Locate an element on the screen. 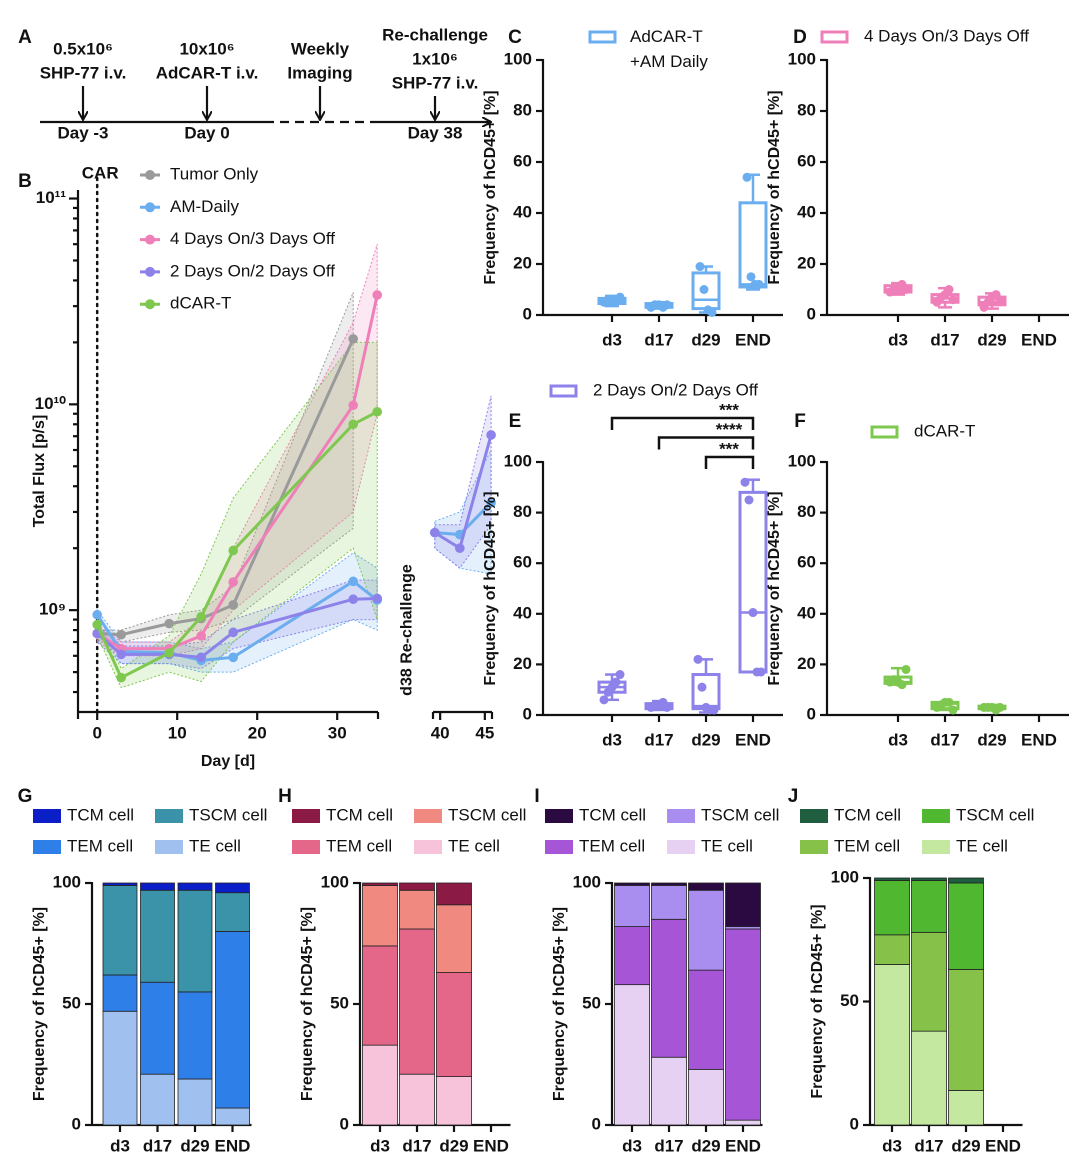 The height and width of the screenshot is (1163, 1080). legend-label: AdCAR-T +AM Daily is located at coordinates (669, 49).